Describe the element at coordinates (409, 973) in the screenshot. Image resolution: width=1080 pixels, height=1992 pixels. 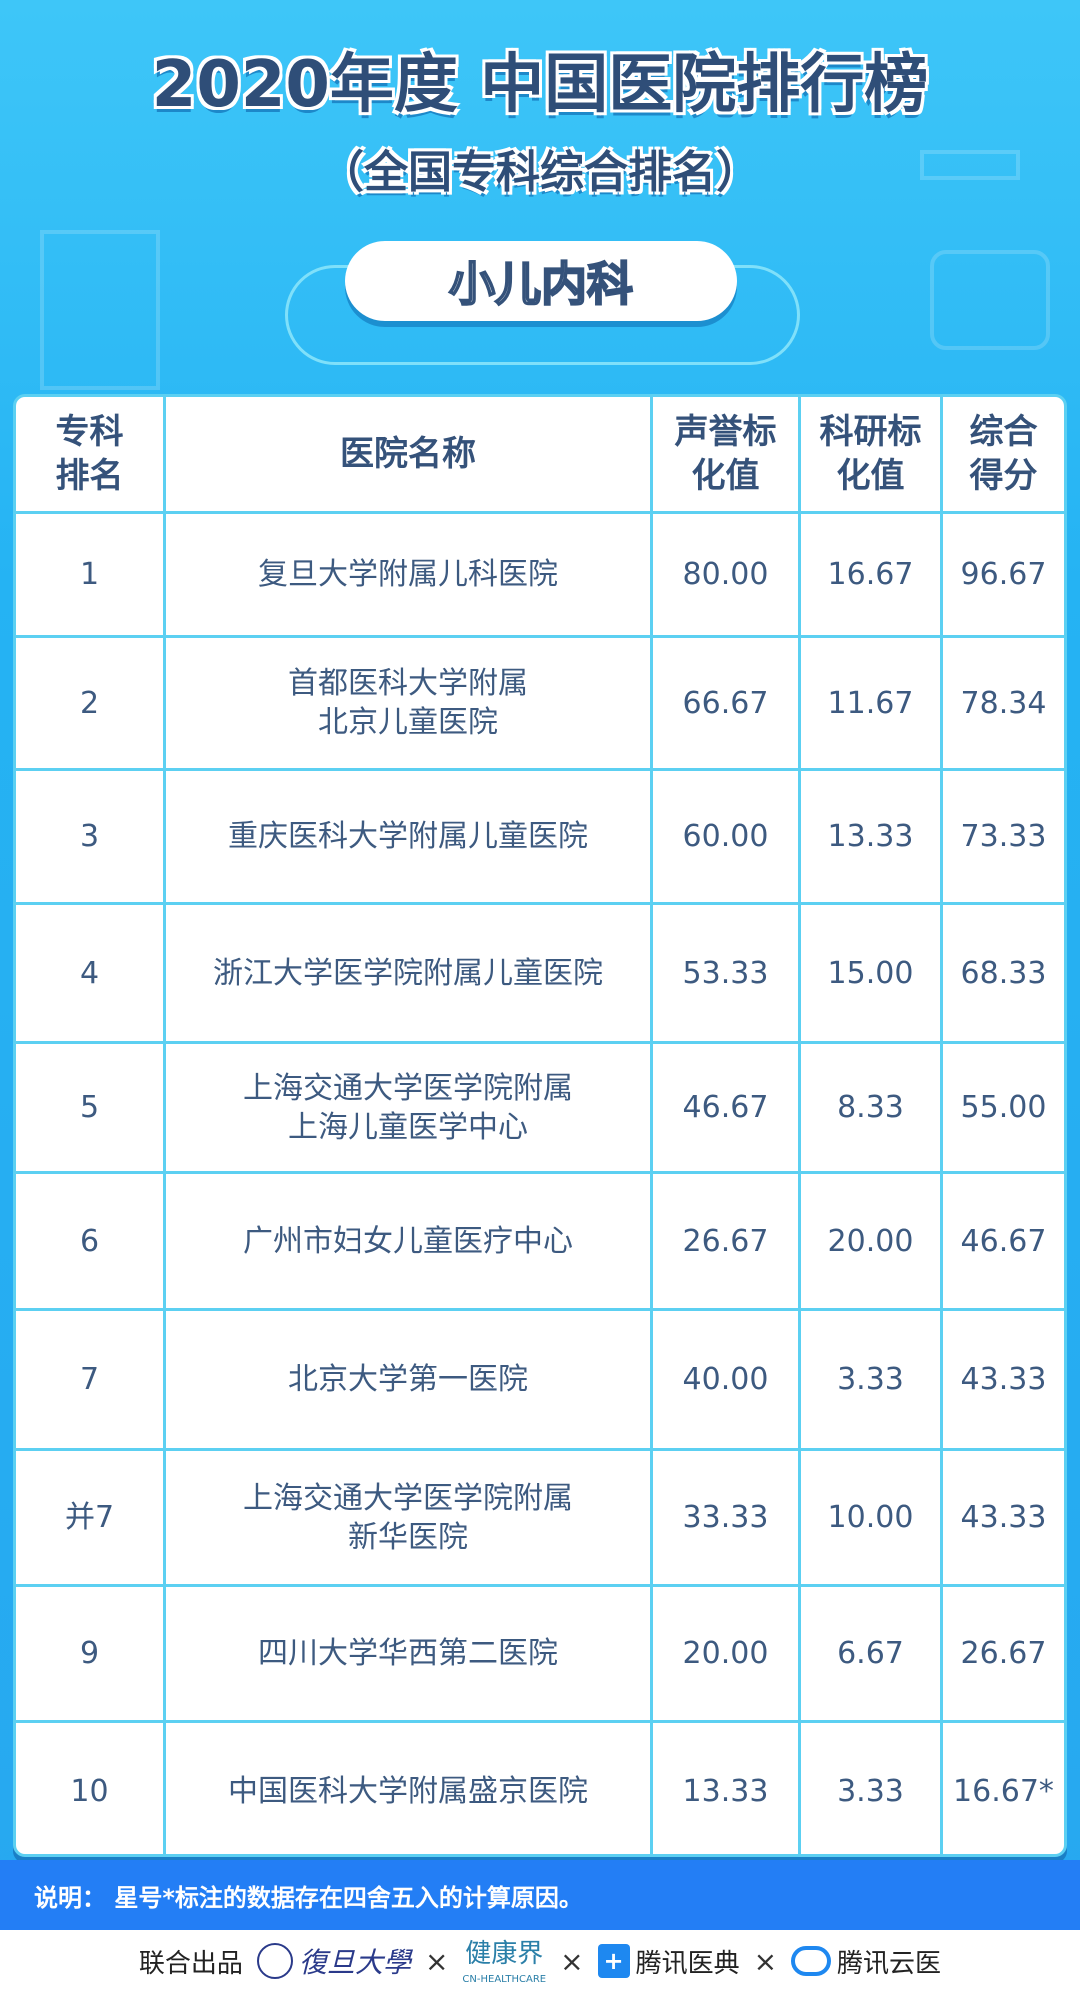
I see `cell-hospital-name: 浙江大学医学院附属儿童医院` at that location.